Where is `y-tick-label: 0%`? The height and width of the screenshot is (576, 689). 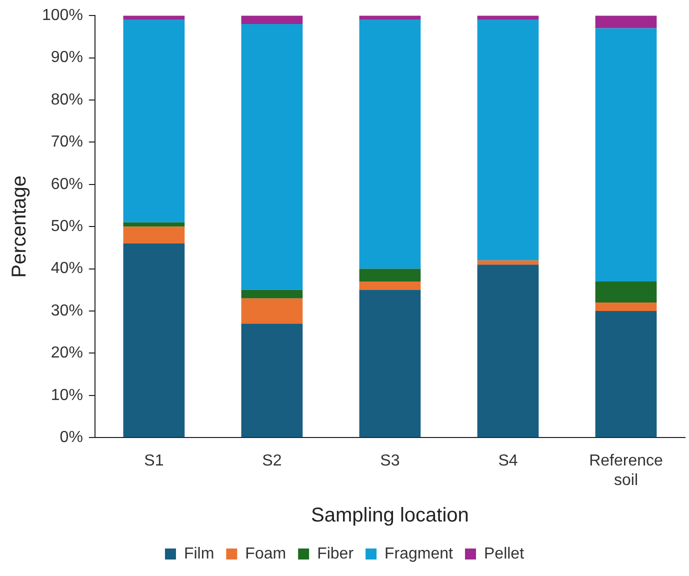 y-tick-label: 0% is located at coordinates (71, 437).